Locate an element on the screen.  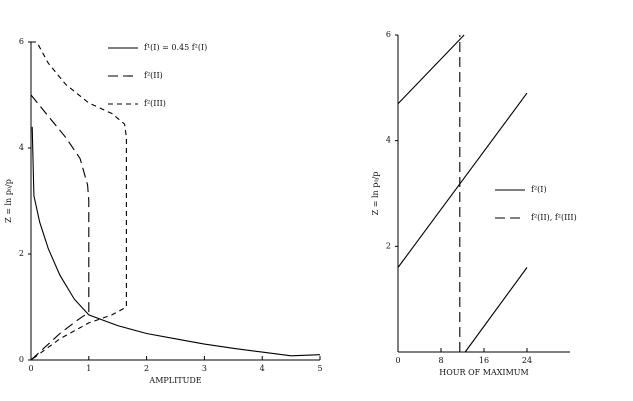
x-tick-label: 8 is located at coordinates (440, 360).